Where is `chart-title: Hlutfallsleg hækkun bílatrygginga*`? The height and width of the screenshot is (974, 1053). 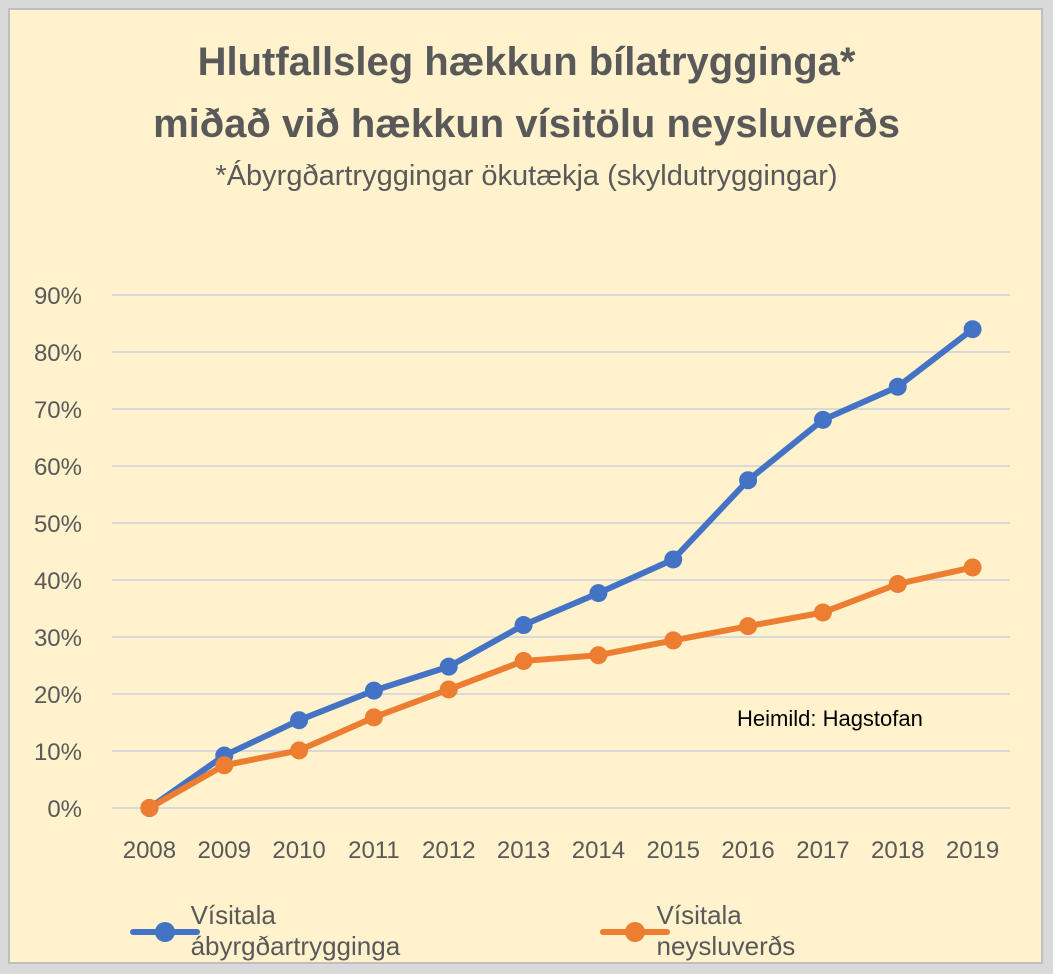 chart-title: Hlutfallsleg hækkun bílatrygginga* is located at coordinates (526, 62).